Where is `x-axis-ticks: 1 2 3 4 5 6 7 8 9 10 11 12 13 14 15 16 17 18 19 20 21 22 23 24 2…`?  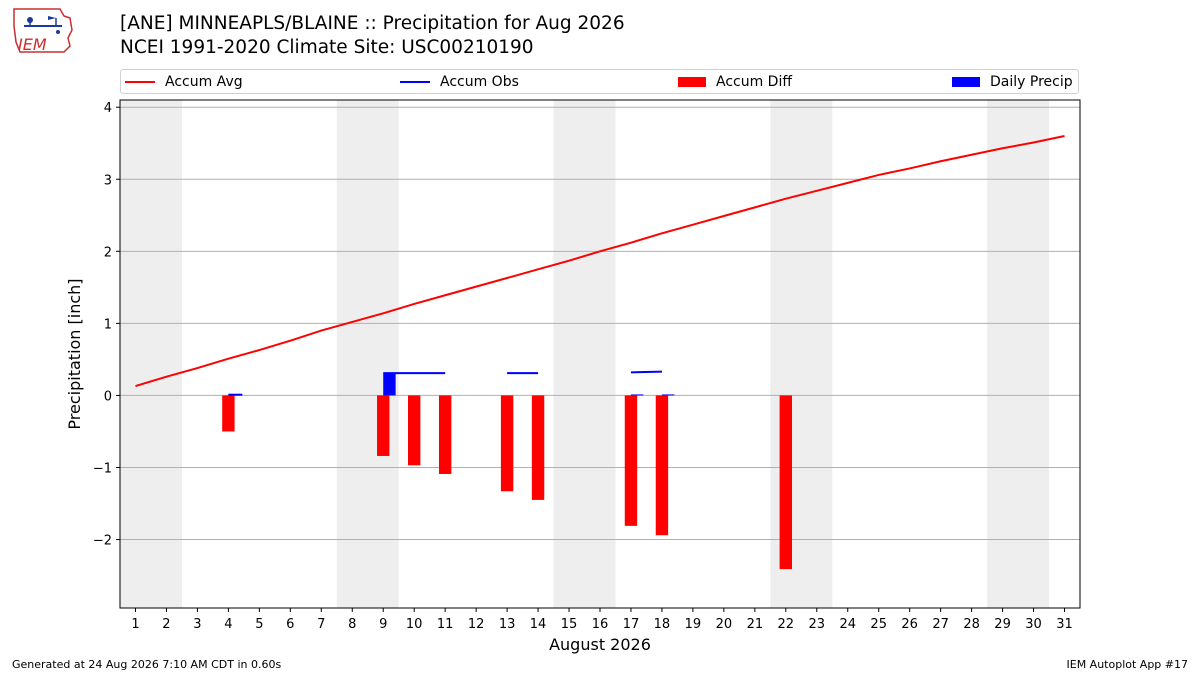 x-axis-ticks: 1 2 3 4 5 6 7 8 9 10 11 12 13 14 15 16 17 18 19 20 21 22 23 24 2… is located at coordinates (602, 620).